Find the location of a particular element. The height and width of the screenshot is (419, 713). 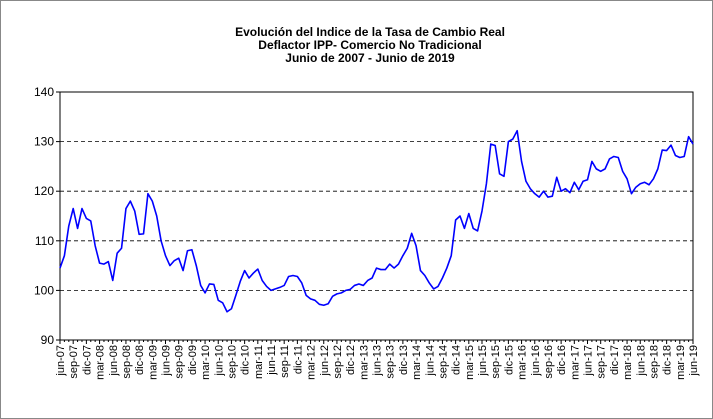

x-tick-label: sep-13 is located at coordinates (391, 362).